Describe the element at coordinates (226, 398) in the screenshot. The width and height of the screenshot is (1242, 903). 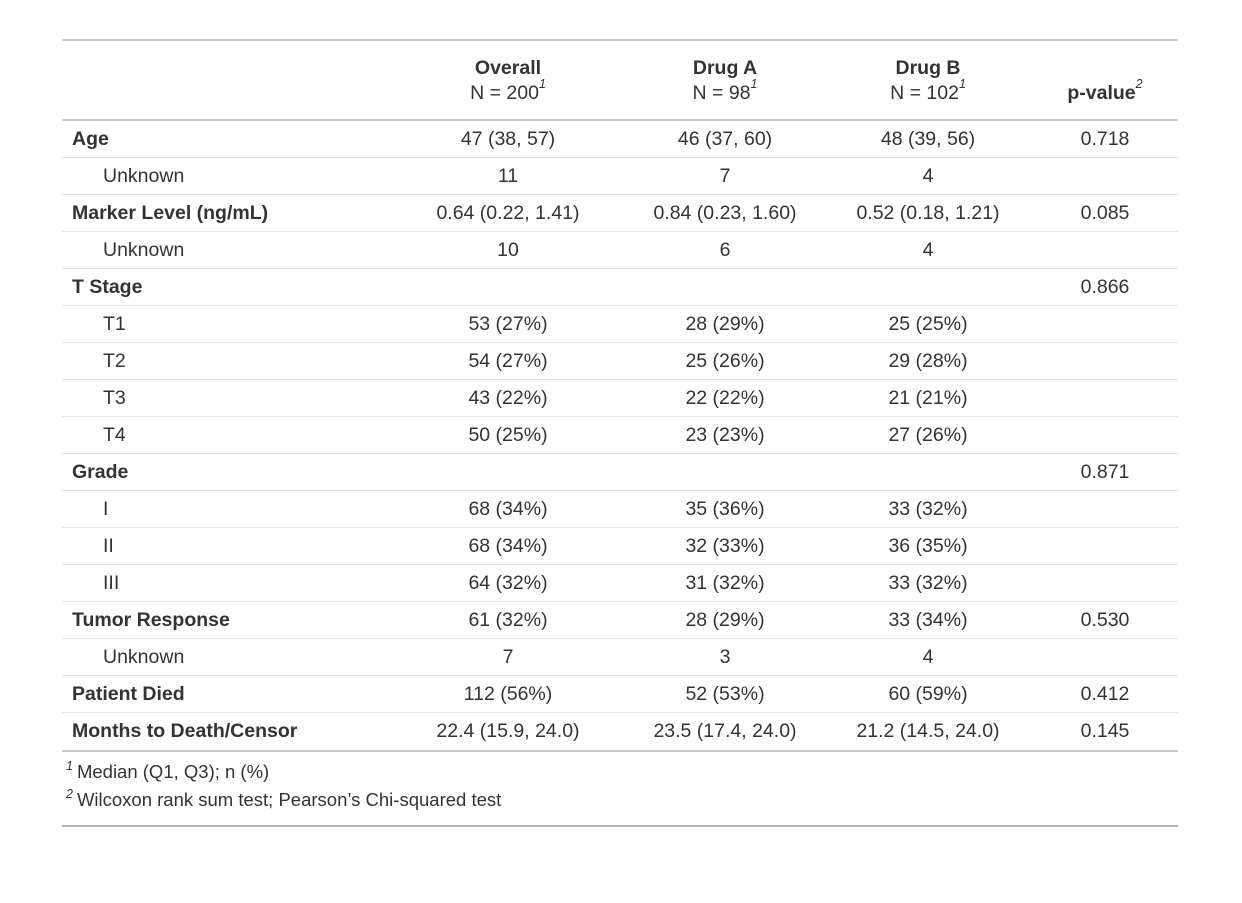
I see `row-label: T3` at that location.